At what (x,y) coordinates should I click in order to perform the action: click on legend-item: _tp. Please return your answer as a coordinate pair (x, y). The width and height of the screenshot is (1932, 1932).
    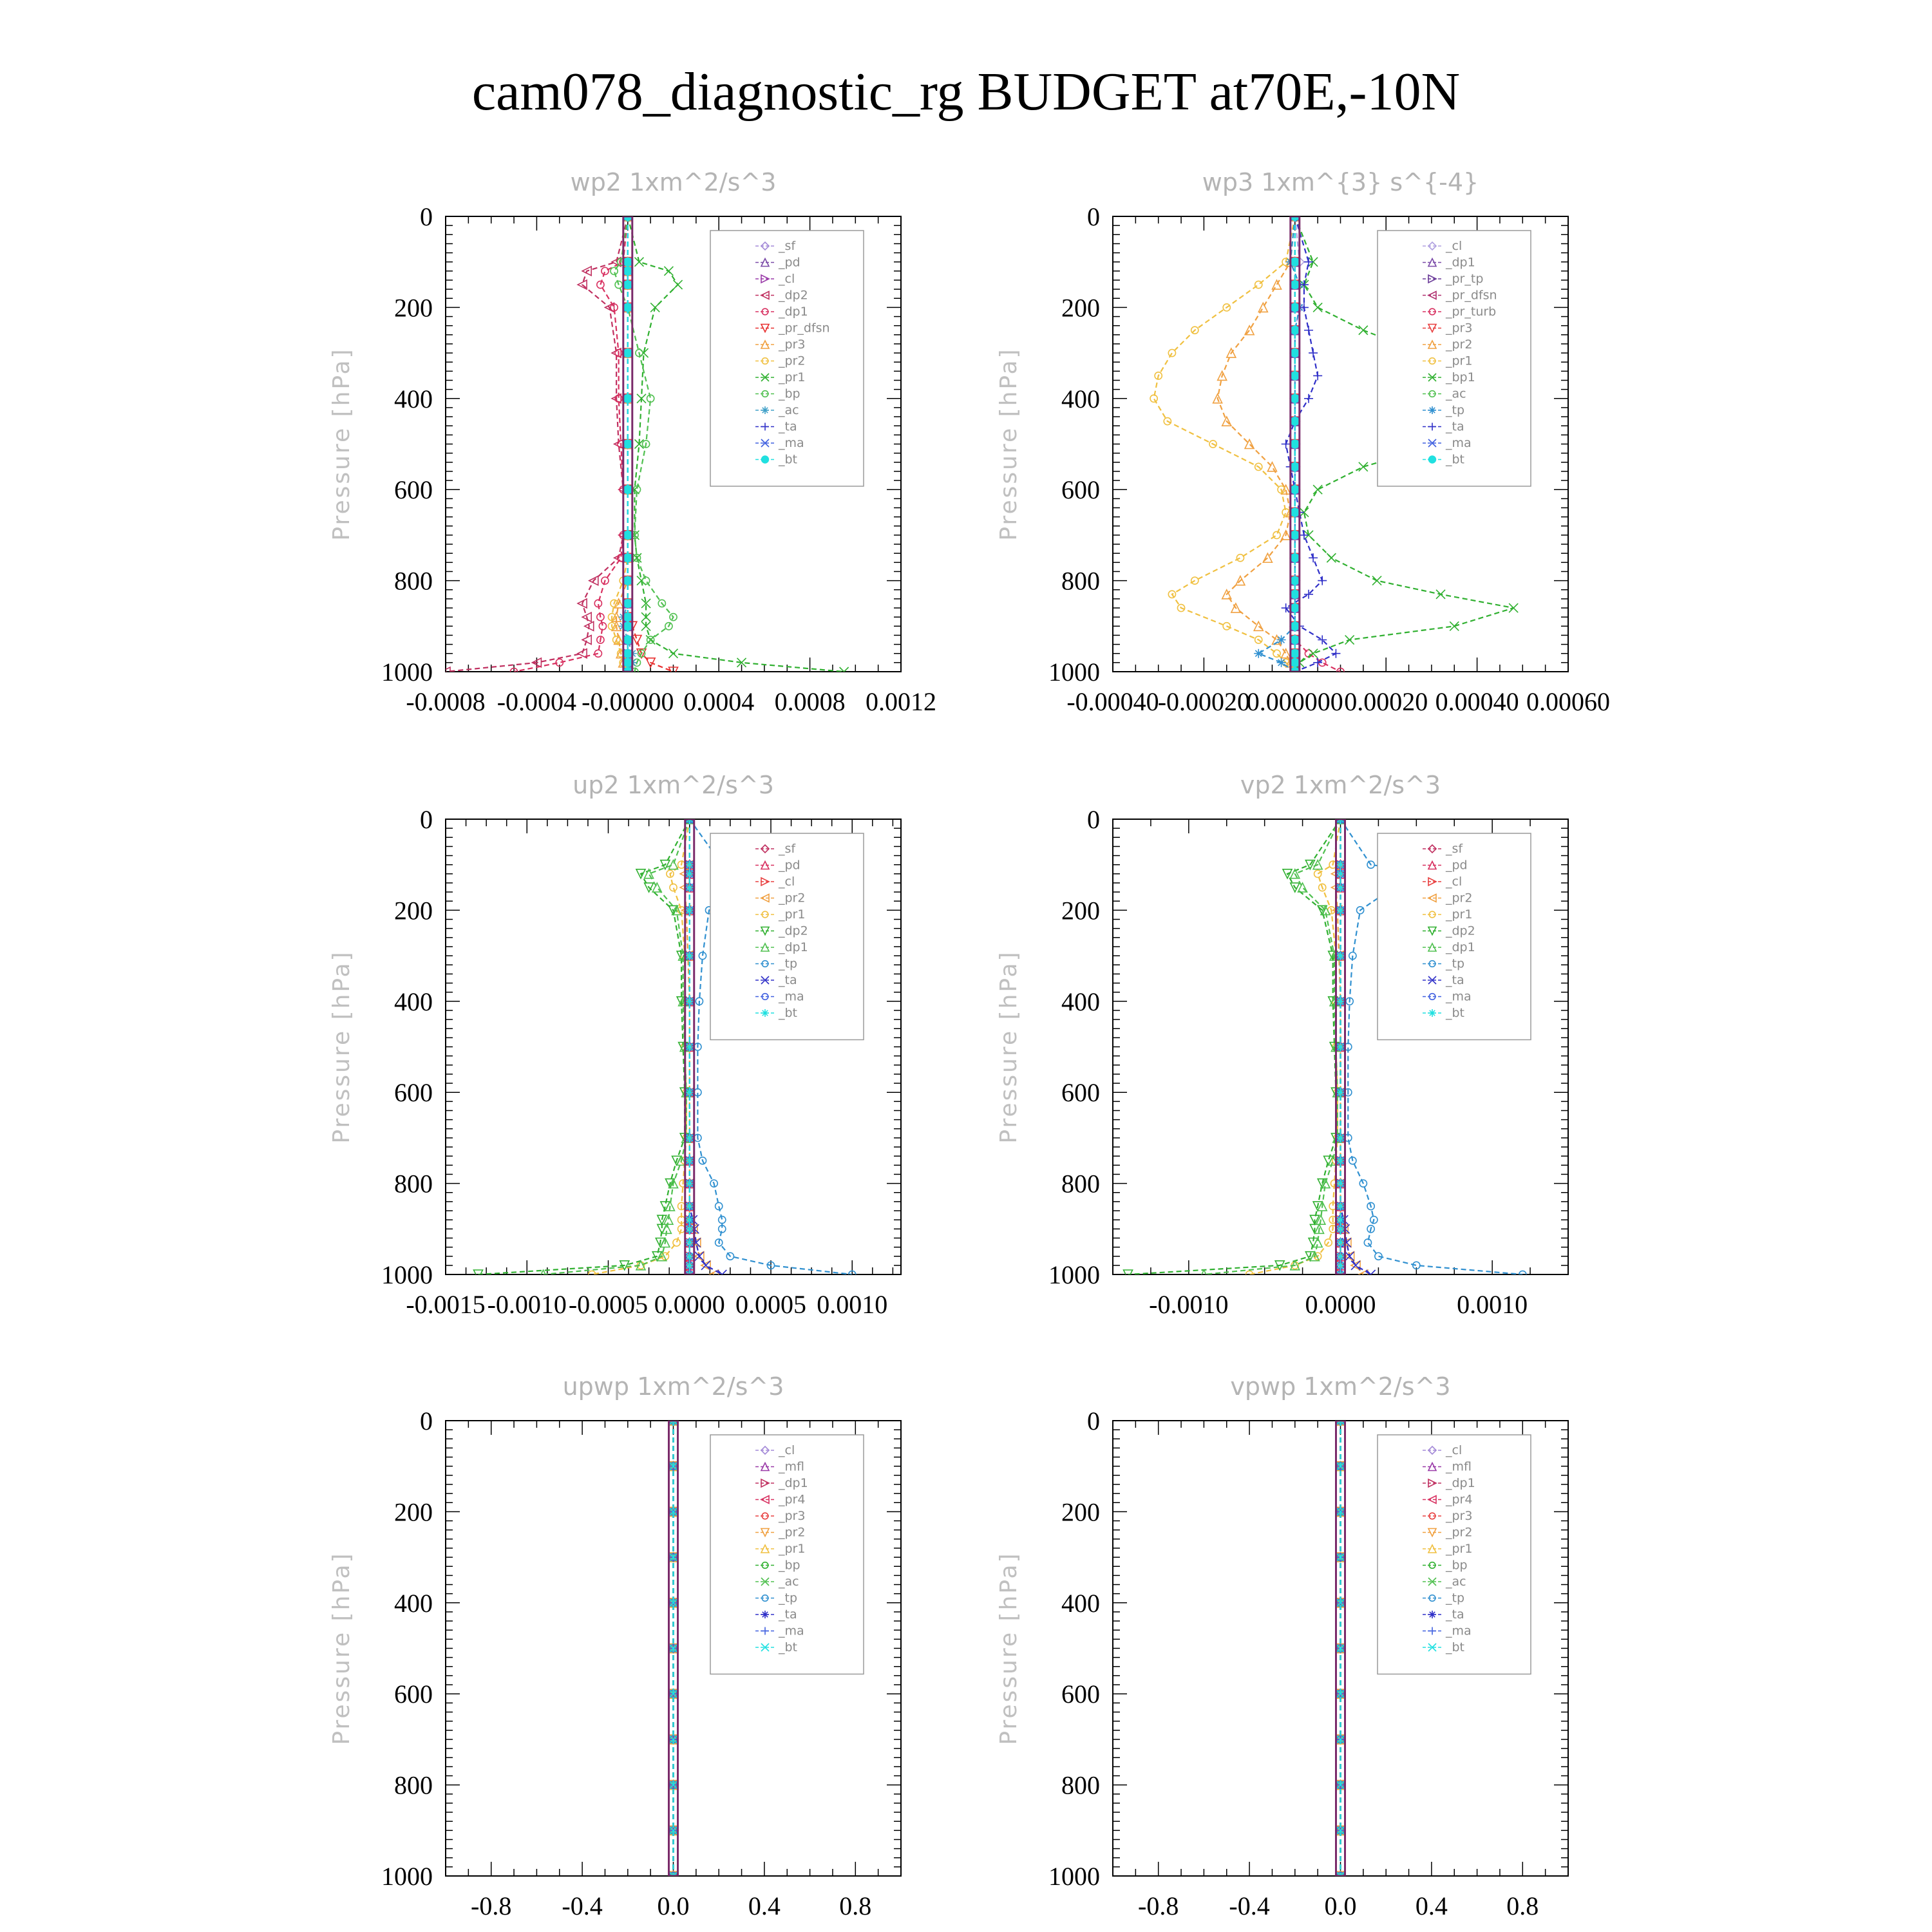
    Looking at the image, I should click on (1444, 1598).